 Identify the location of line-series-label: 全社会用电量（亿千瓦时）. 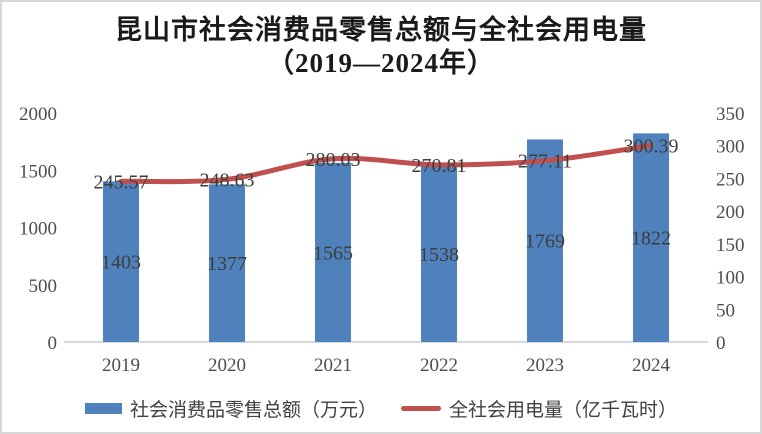
(563, 410).